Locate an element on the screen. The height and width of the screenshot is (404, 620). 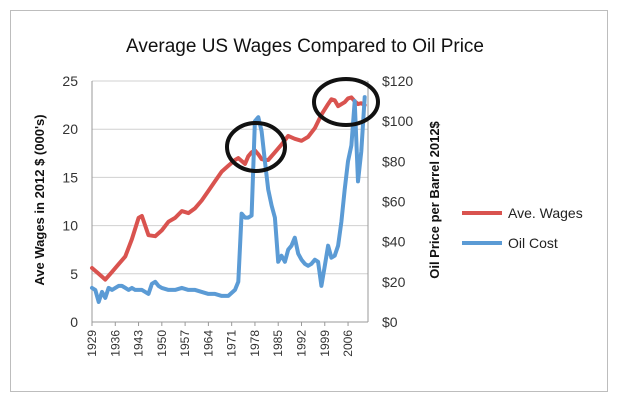
legend-item-oil-cost: Oil Cost is located at coordinates (510, 243).